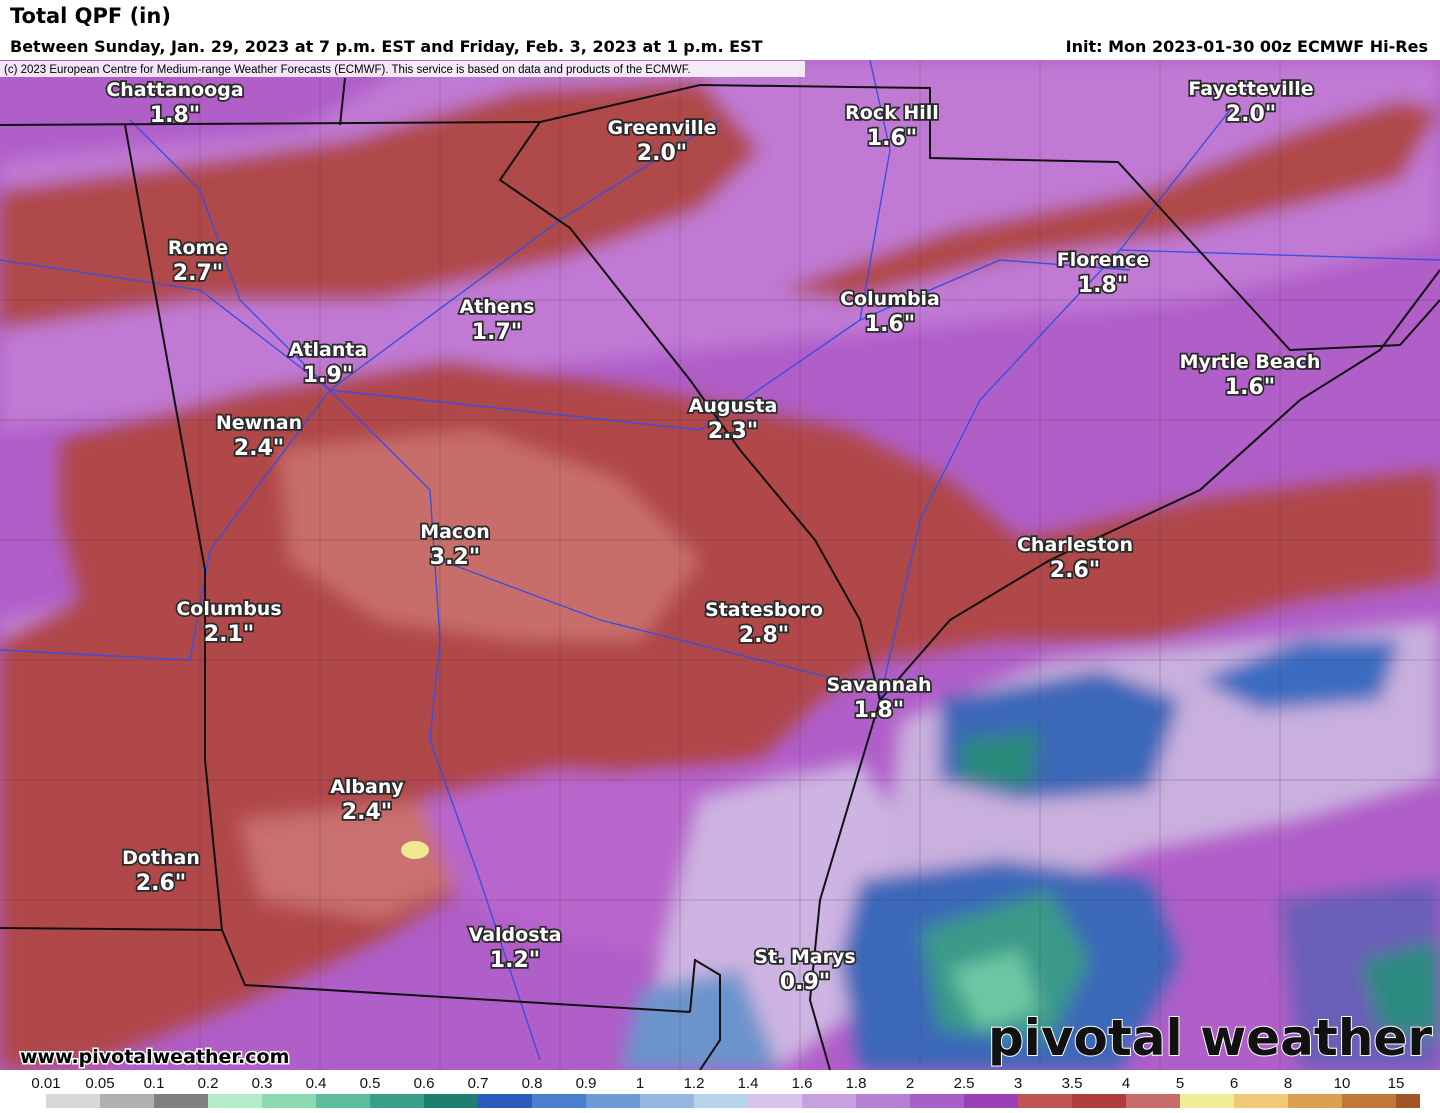 The width and height of the screenshot is (1440, 1113). Describe the element at coordinates (496, 307) in the screenshot. I see `city-name: Athens` at that location.